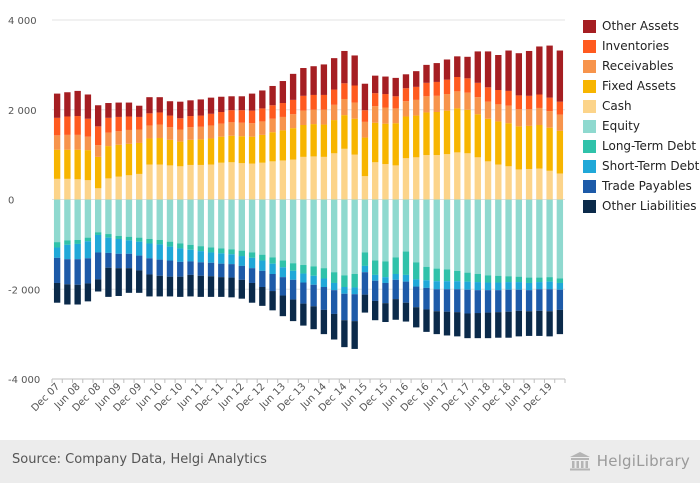 The width and height of the screenshot is (700, 483). I want to click on legend-item-other-liabilities: Other Liabilities, so click(641, 206).